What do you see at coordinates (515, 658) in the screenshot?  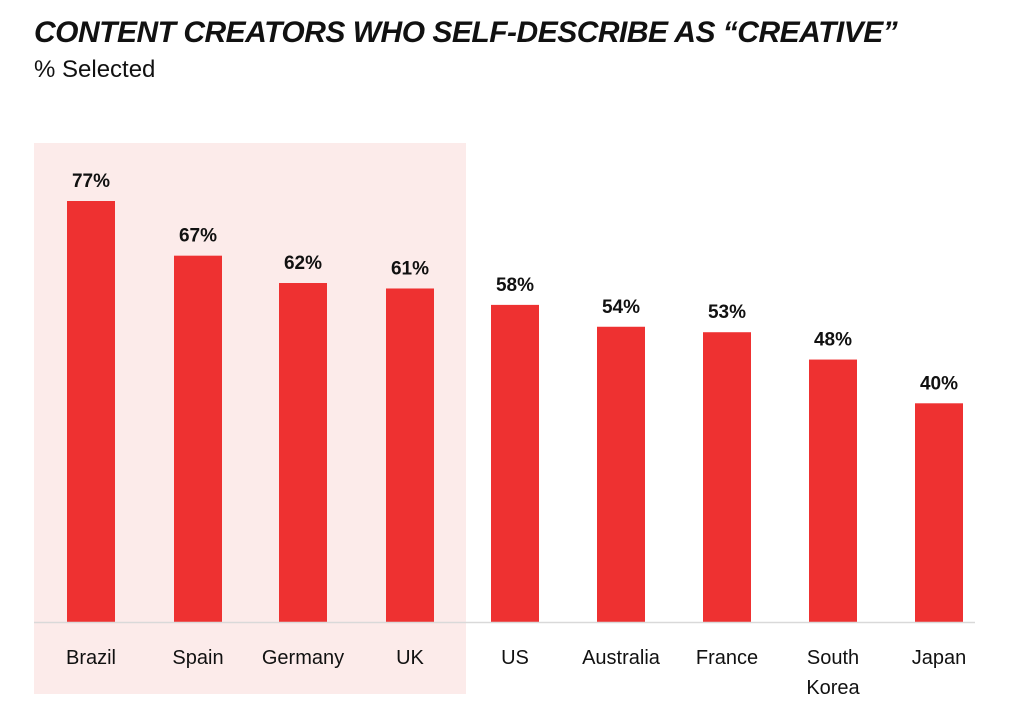 I see `category-label-us: US` at bounding box center [515, 658].